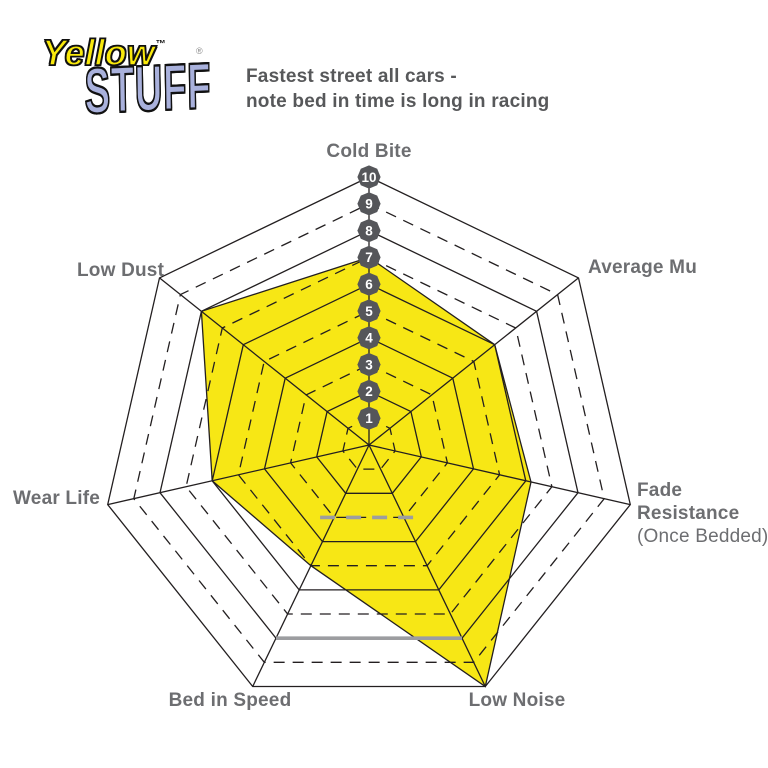 This screenshot has width=768, height=768. I want to click on scale-badge-label-7: 7, so click(369, 257).